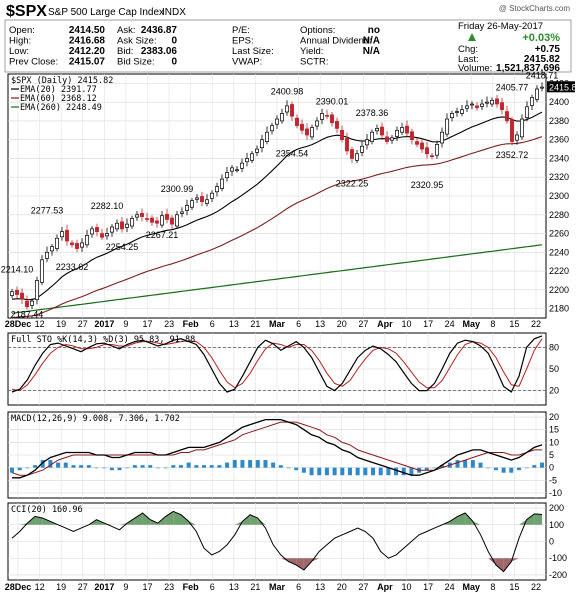 The height and width of the screenshot is (600, 576). Describe the element at coordinates (19, 51) in the screenshot. I see `quote-field-label: Low:` at that location.